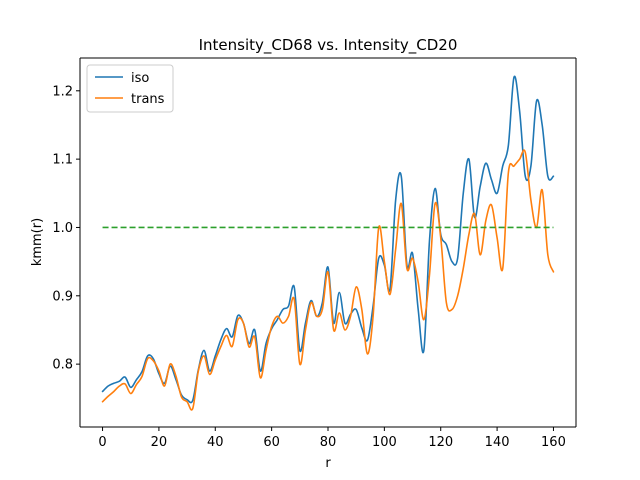 This screenshot has height=480, width=640. I want to click on y-tick-label: 1.2, so click(62, 91).